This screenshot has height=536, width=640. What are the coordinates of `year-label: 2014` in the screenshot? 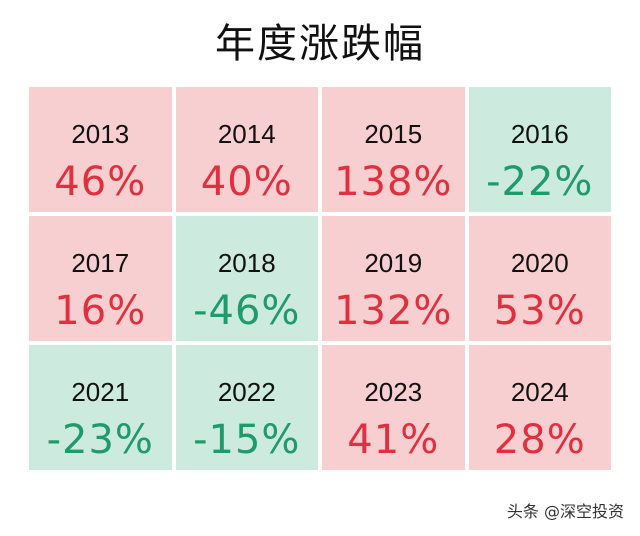 It's located at (246, 134).